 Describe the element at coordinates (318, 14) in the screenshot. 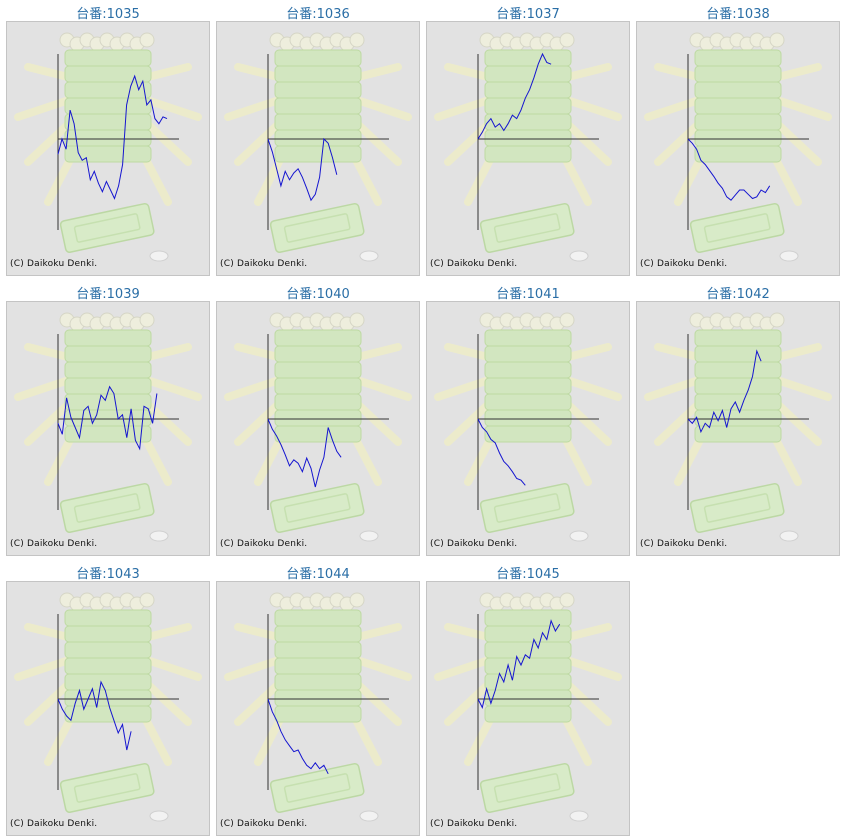

I see `chart-title: 台番:1036` at that location.